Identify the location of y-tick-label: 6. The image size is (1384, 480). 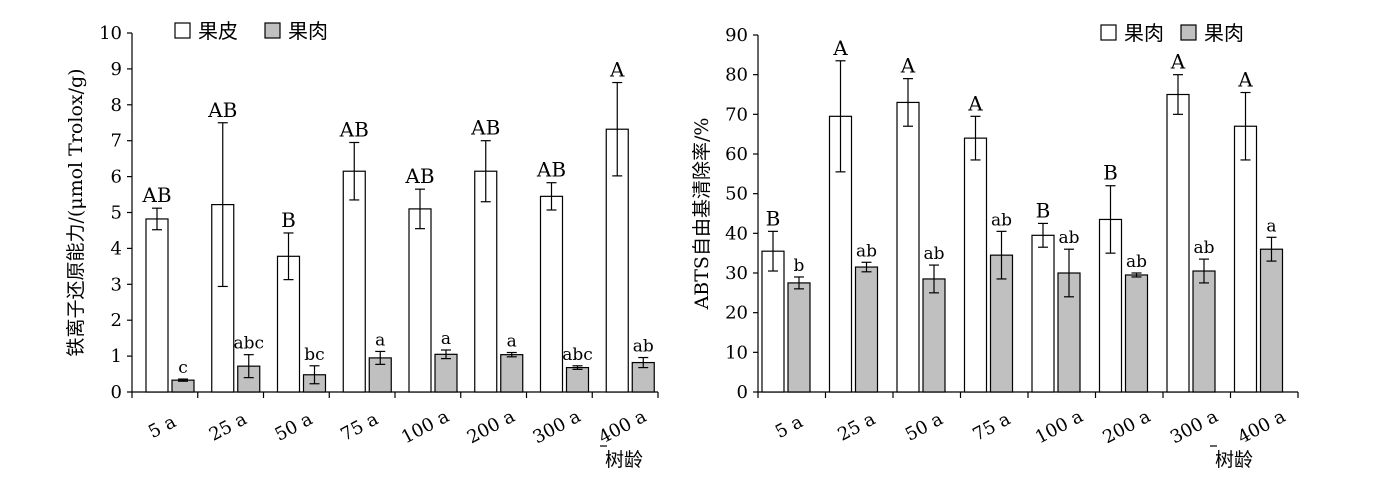
(116, 177).